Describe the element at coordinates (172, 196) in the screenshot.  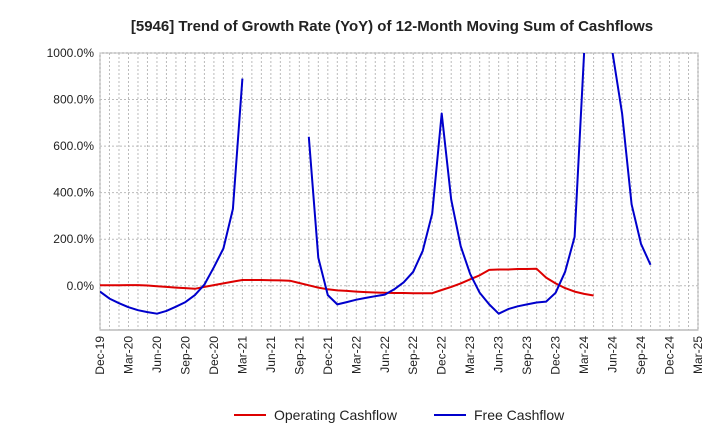
I see `series-line-free-cashflow` at that location.